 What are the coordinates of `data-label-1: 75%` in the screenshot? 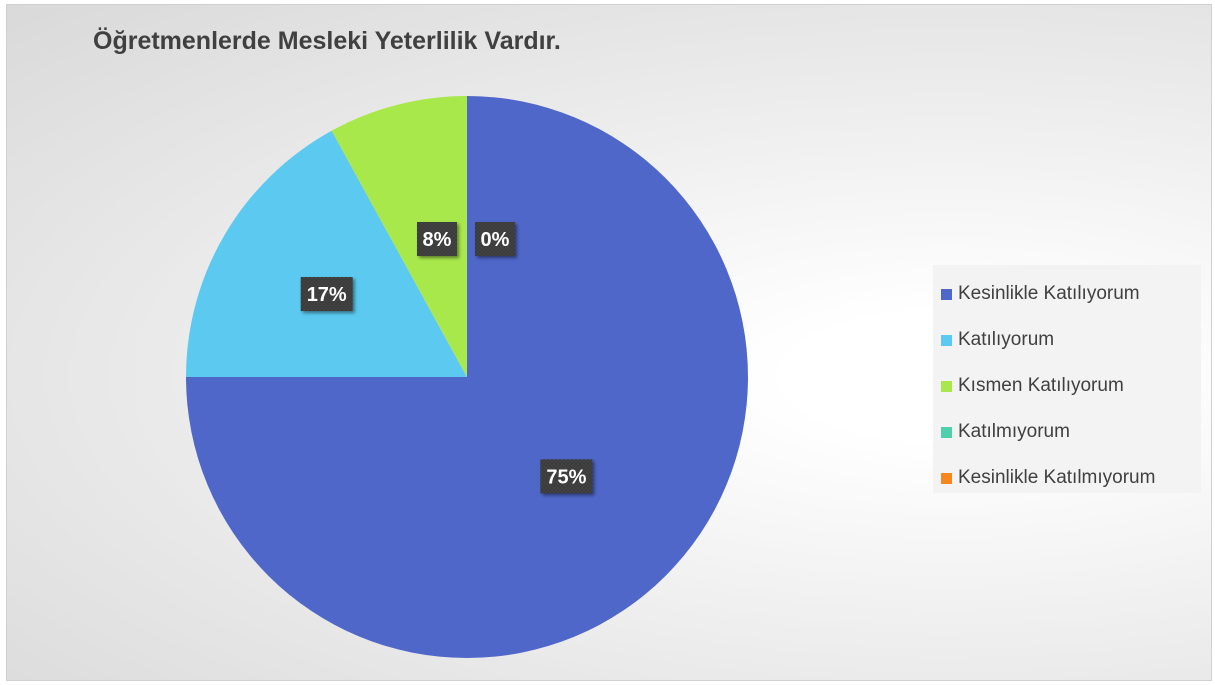 It's located at (566, 476).